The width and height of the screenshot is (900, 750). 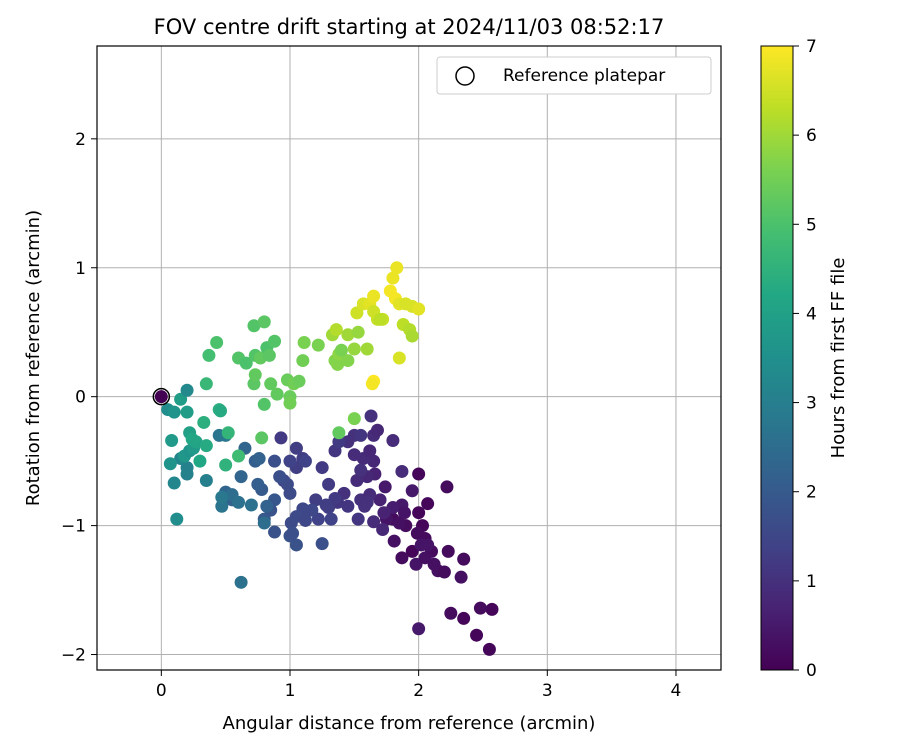 I want to click on x-tick-label: 1, so click(x=290, y=691).